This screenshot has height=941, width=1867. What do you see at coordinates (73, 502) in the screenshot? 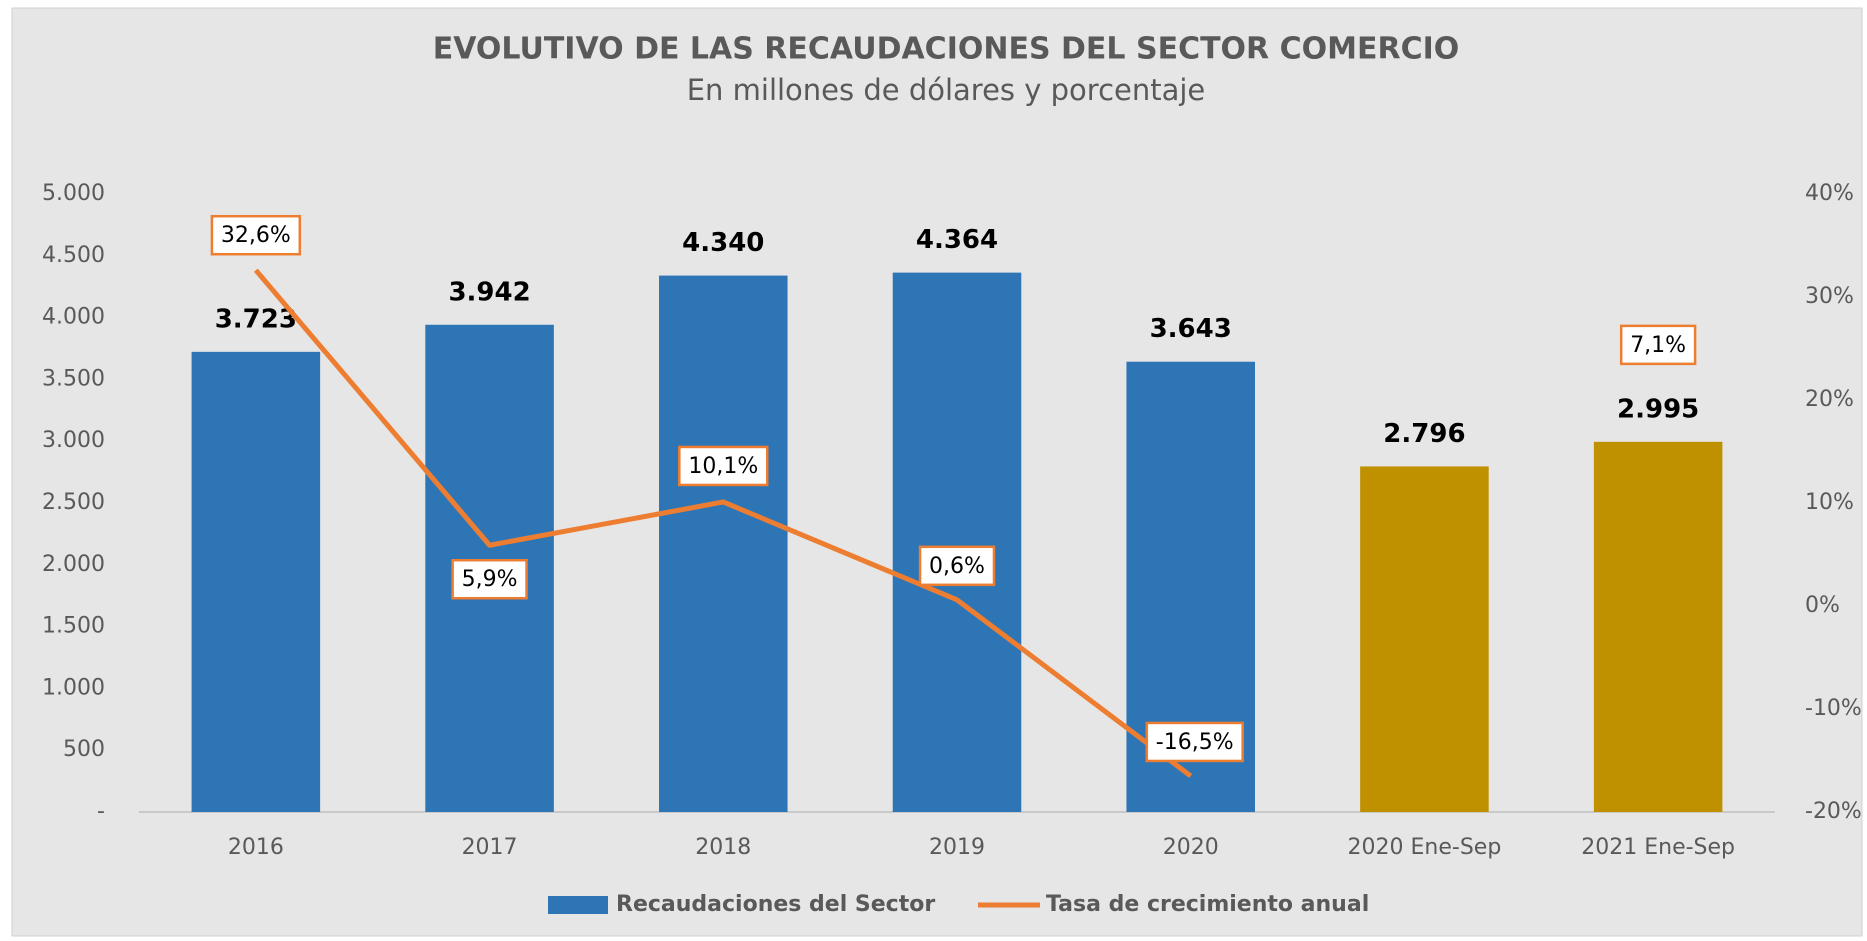
I see `y-tick-label: 2.500` at bounding box center [73, 502].